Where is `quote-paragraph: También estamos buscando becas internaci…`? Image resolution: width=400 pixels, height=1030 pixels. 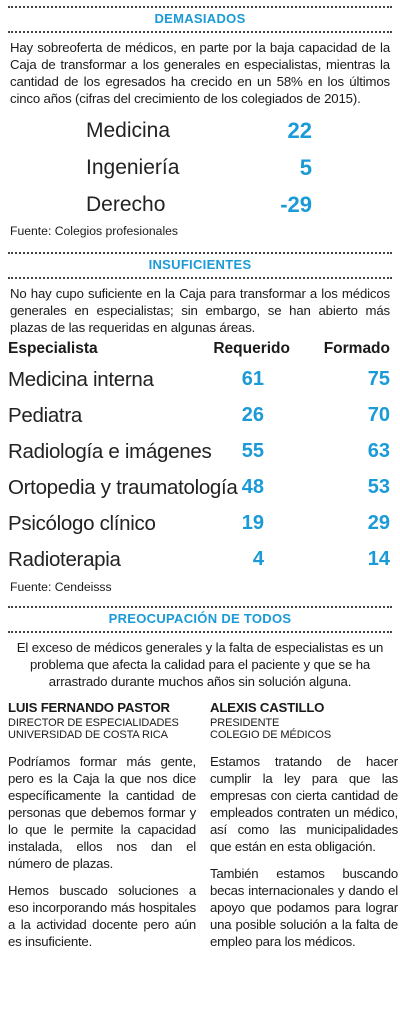 quote-paragraph: También estamos buscando becas internaci… is located at coordinates (304, 907).